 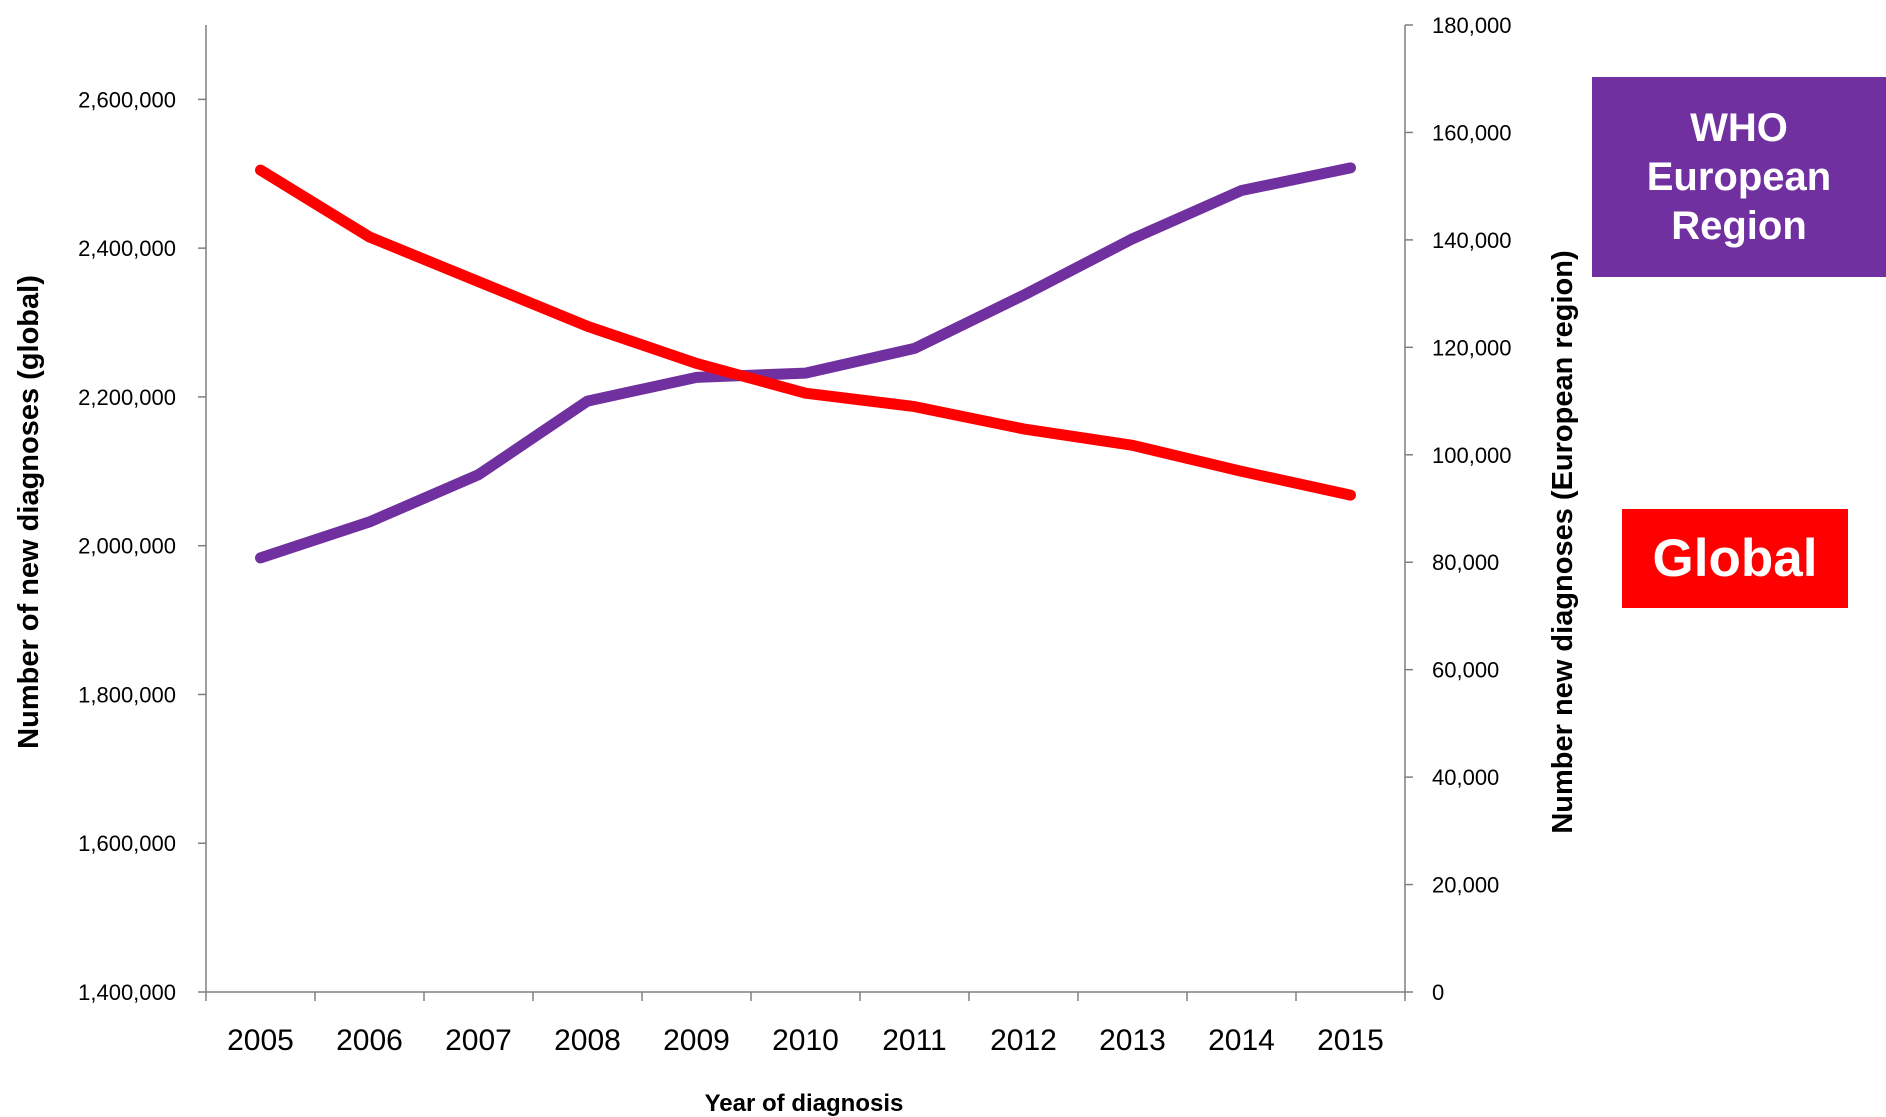 What do you see at coordinates (1350, 1040) in the screenshot?
I see `x-tick-label: 2015` at bounding box center [1350, 1040].